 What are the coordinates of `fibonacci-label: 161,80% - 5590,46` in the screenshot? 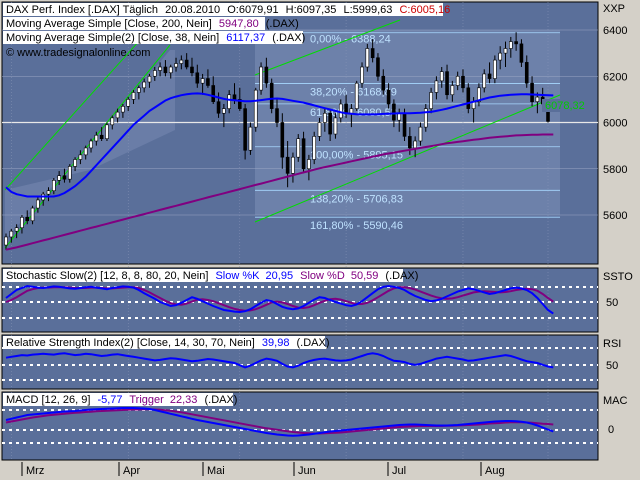 It's located at (356, 226).